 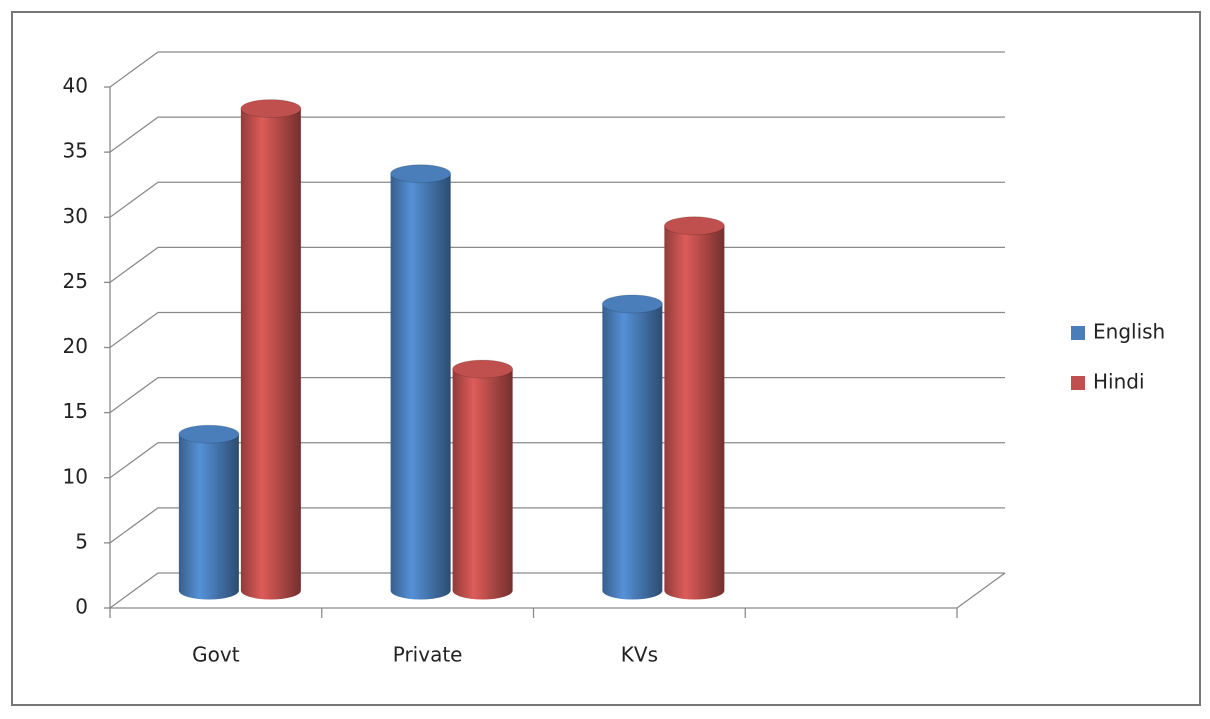 I want to click on legend-label: English, so click(x=1129, y=332).